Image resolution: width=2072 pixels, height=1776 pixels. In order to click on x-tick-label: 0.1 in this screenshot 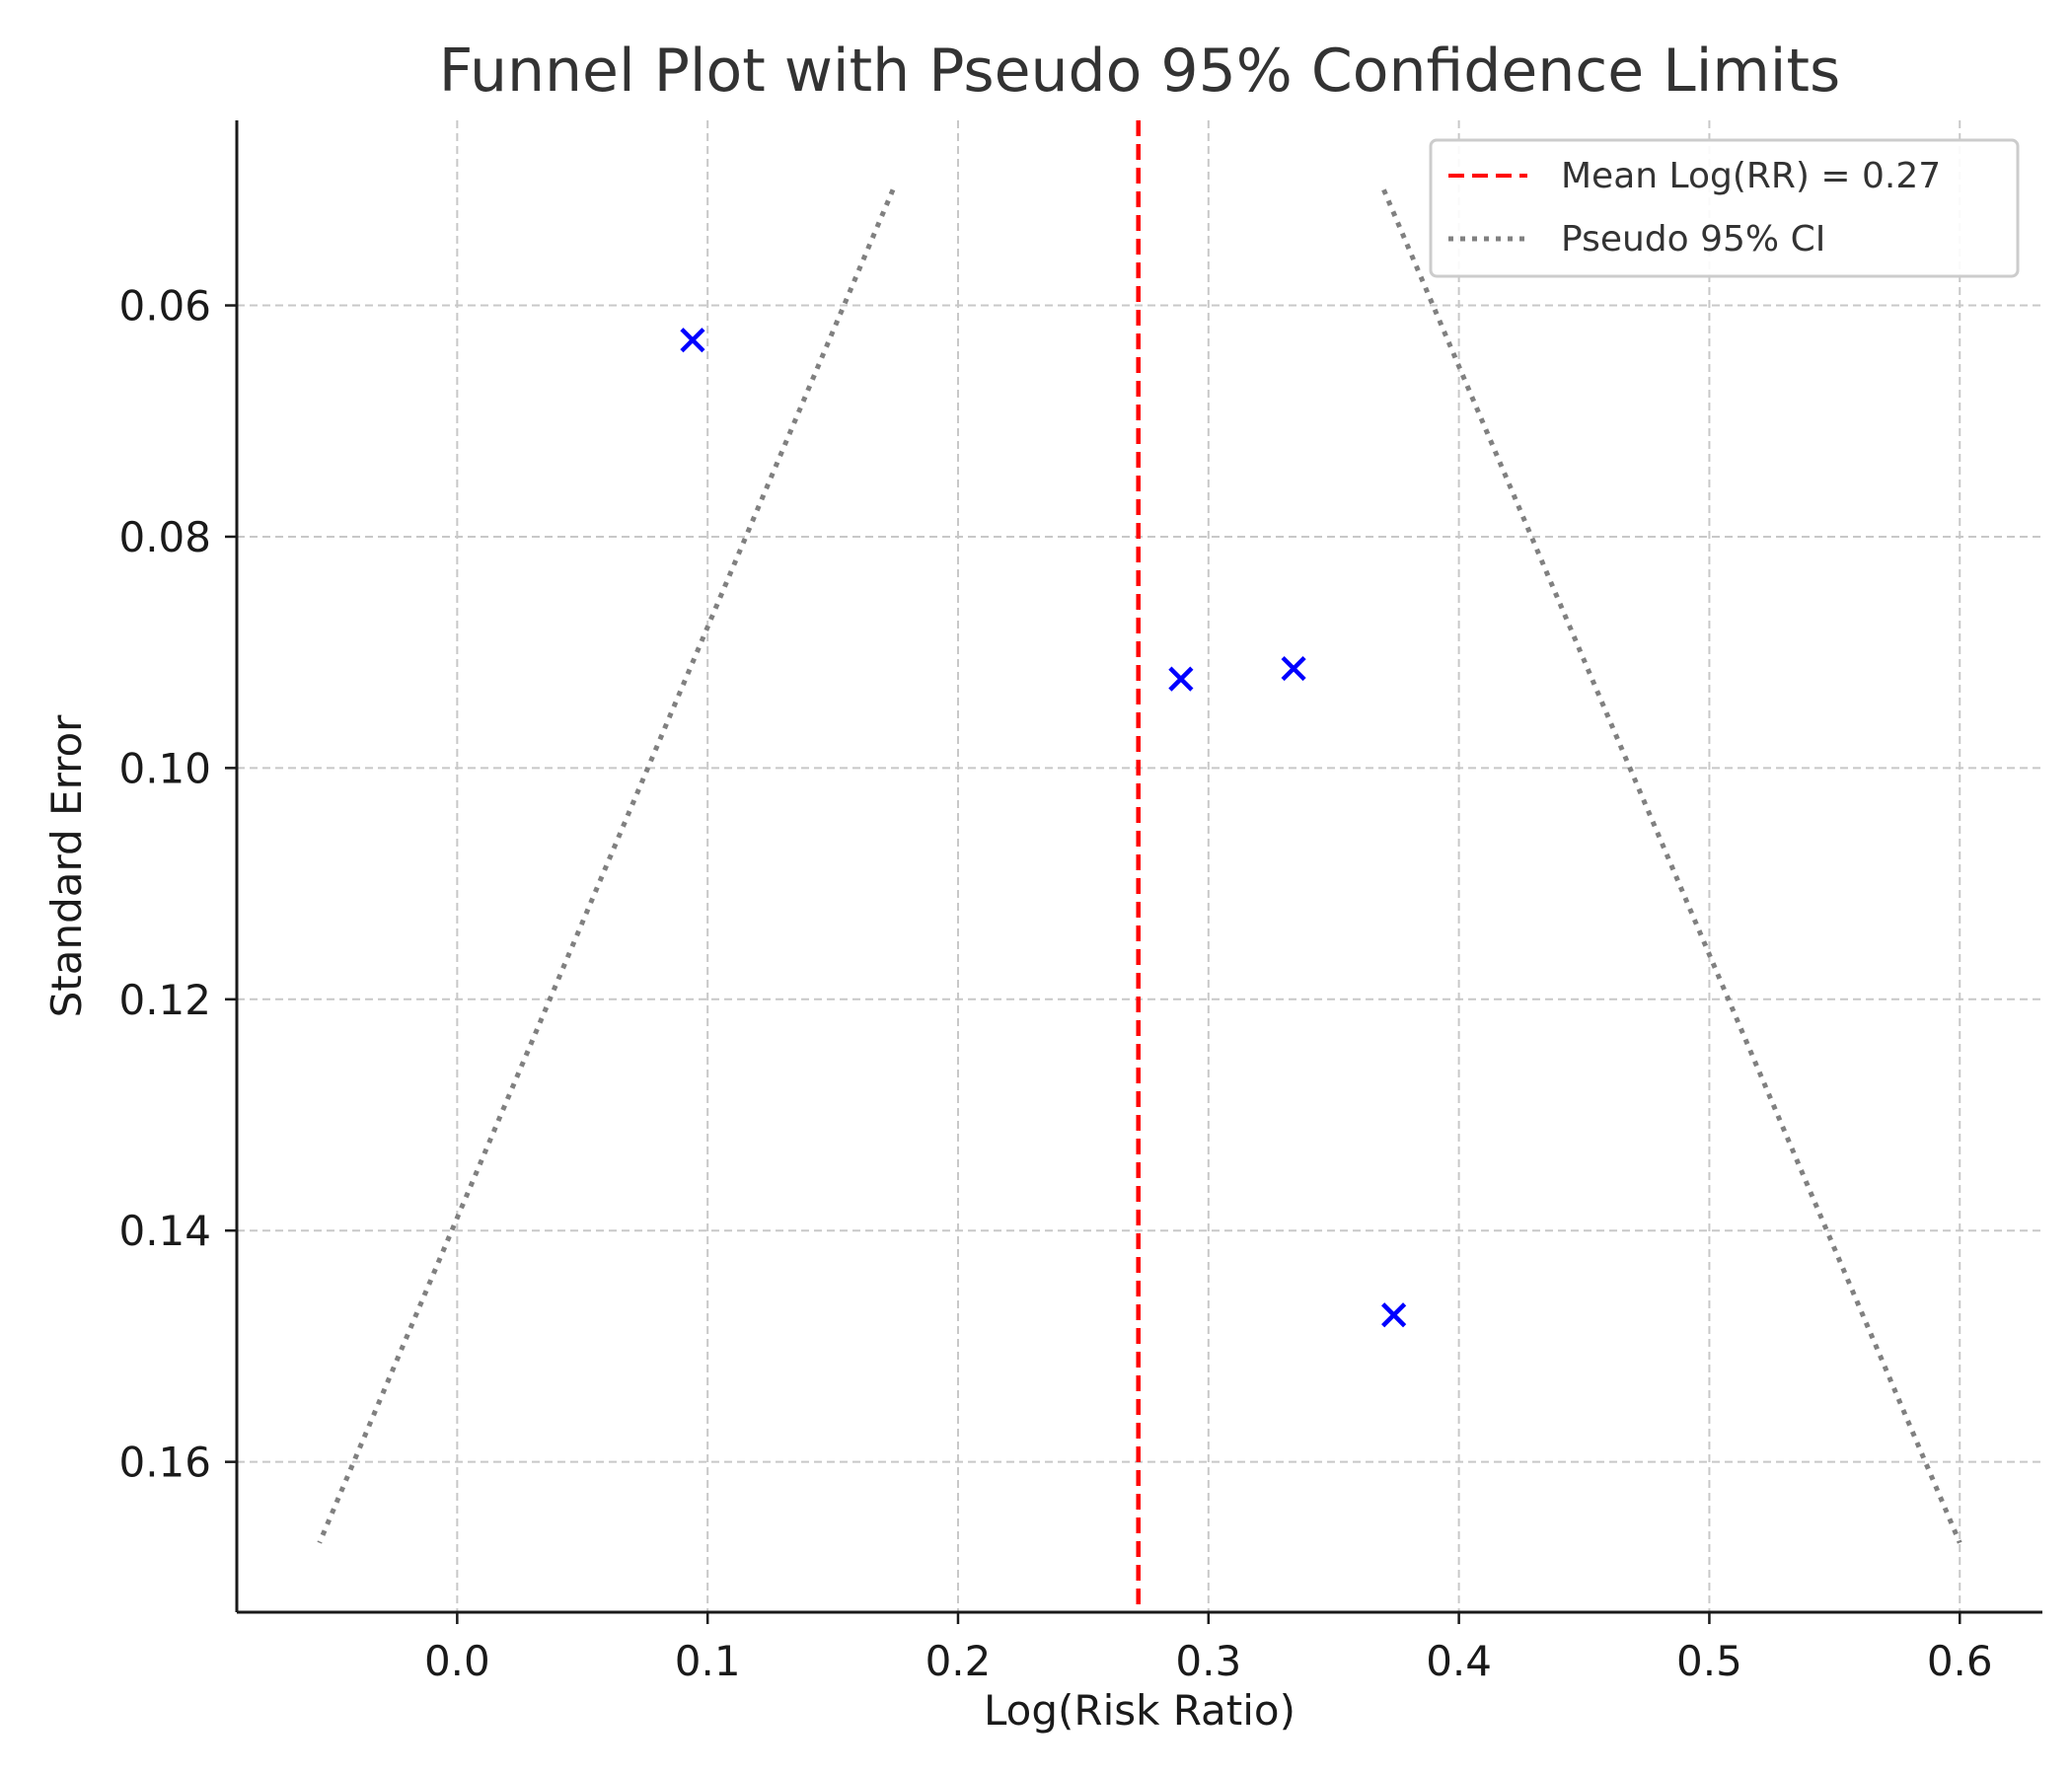, I will do `click(708, 1661)`.